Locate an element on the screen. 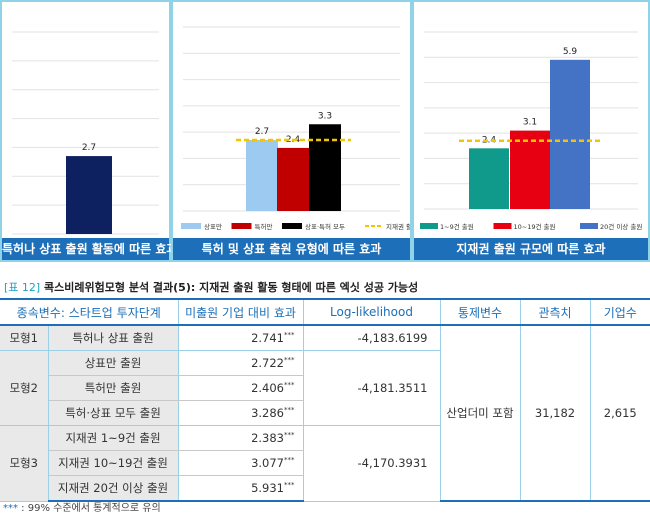  row-label: 특허만 출원 is located at coordinates (113, 388).